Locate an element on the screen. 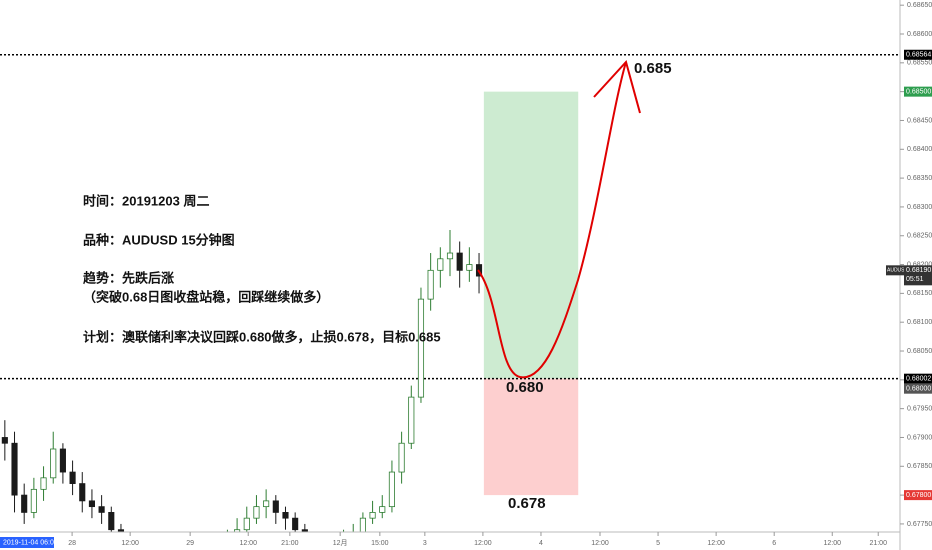 The image size is (932, 550). y-tick-label: 0.68100 is located at coordinates (919, 322).